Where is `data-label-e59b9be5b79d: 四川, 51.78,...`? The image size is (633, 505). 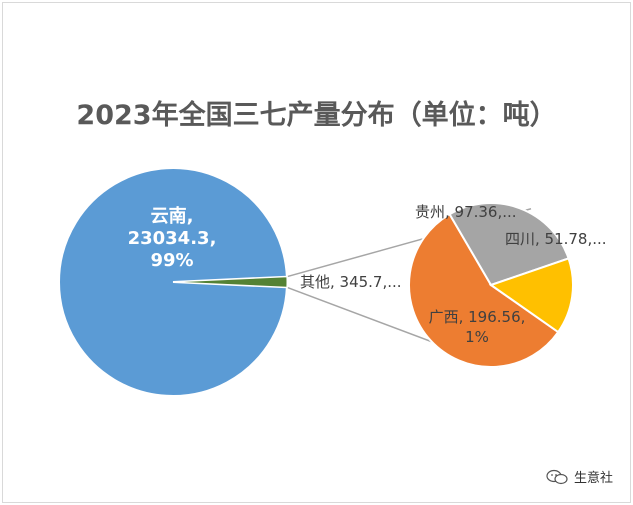 data-label-e59b9be5b79d: 四川, 51.78,... is located at coordinates (556, 239).